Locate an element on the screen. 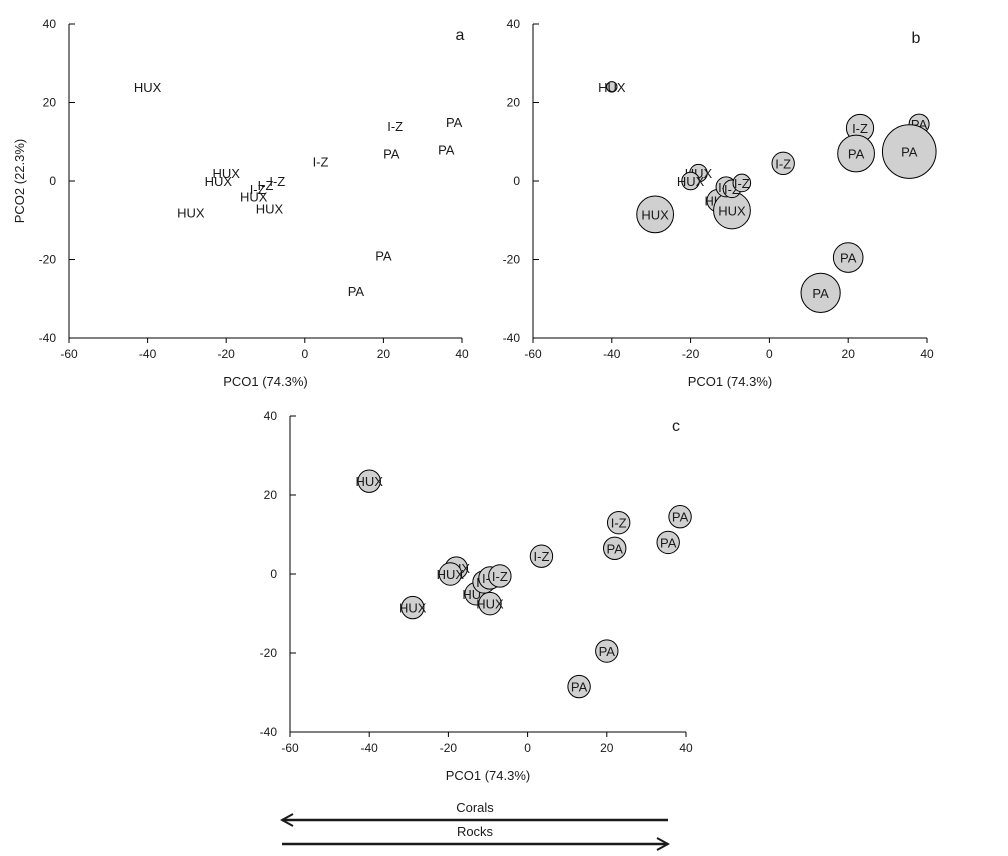  panel-letter: c is located at coordinates (676, 426).